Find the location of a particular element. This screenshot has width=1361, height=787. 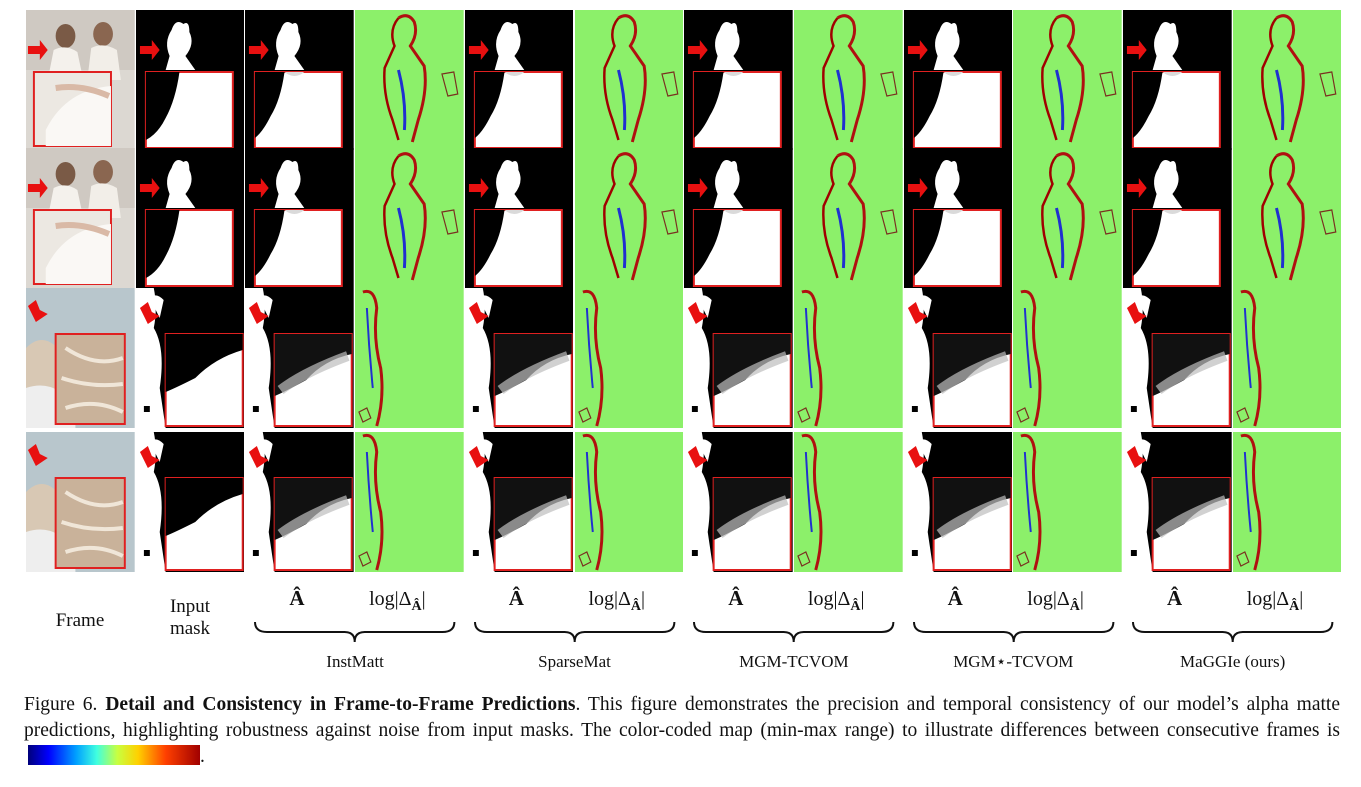

alpha-label-4: Â is located at coordinates (955, 598).